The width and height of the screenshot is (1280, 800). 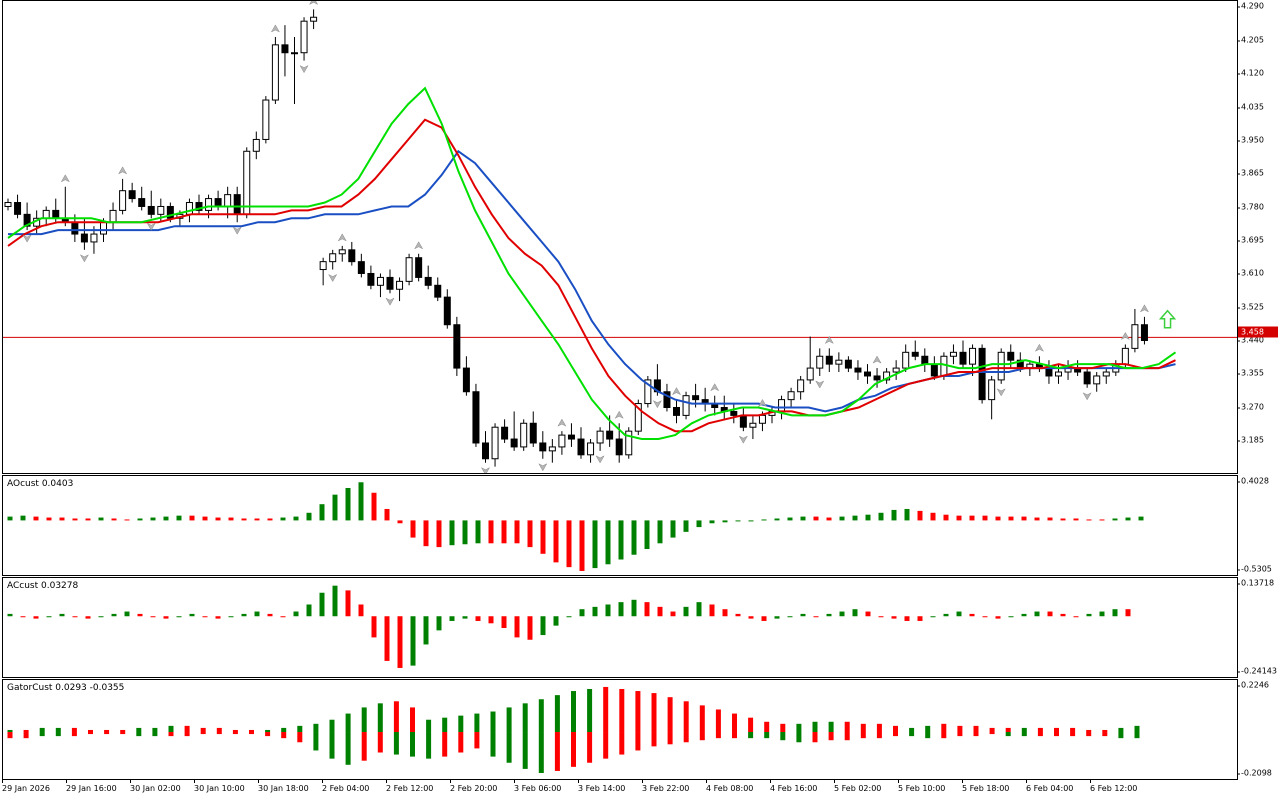 I want to click on ao-indicator-pane: AOcust 0.0403, so click(x=620, y=525).